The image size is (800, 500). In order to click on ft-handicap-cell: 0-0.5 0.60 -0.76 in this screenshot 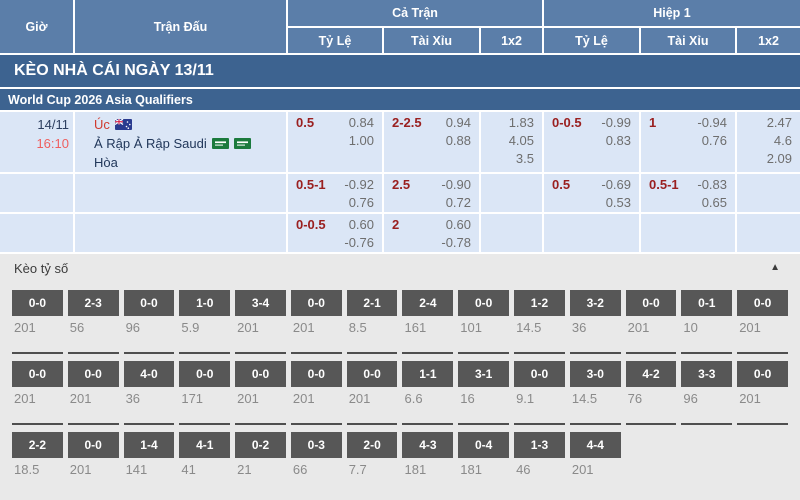, I will do `click(335, 233)`.